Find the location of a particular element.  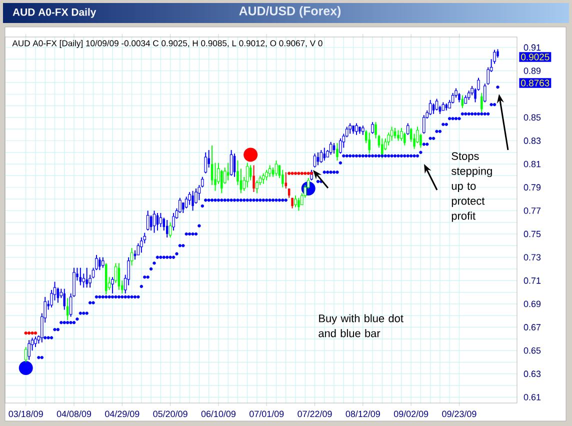

y-tick-label: 0.69 is located at coordinates (532, 304).